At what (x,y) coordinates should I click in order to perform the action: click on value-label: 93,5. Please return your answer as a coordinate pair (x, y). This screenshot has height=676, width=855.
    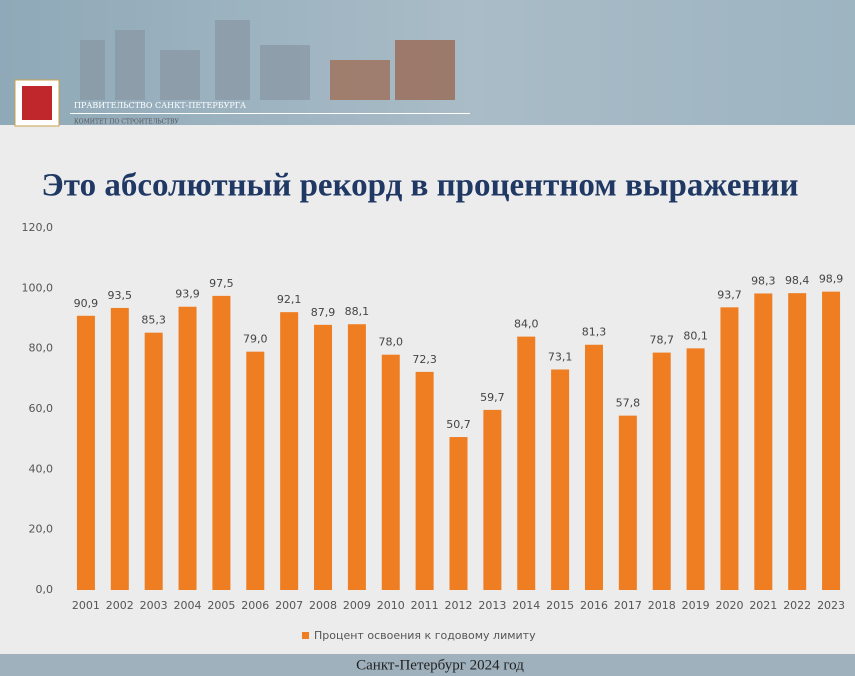
    Looking at the image, I should click on (120, 295).